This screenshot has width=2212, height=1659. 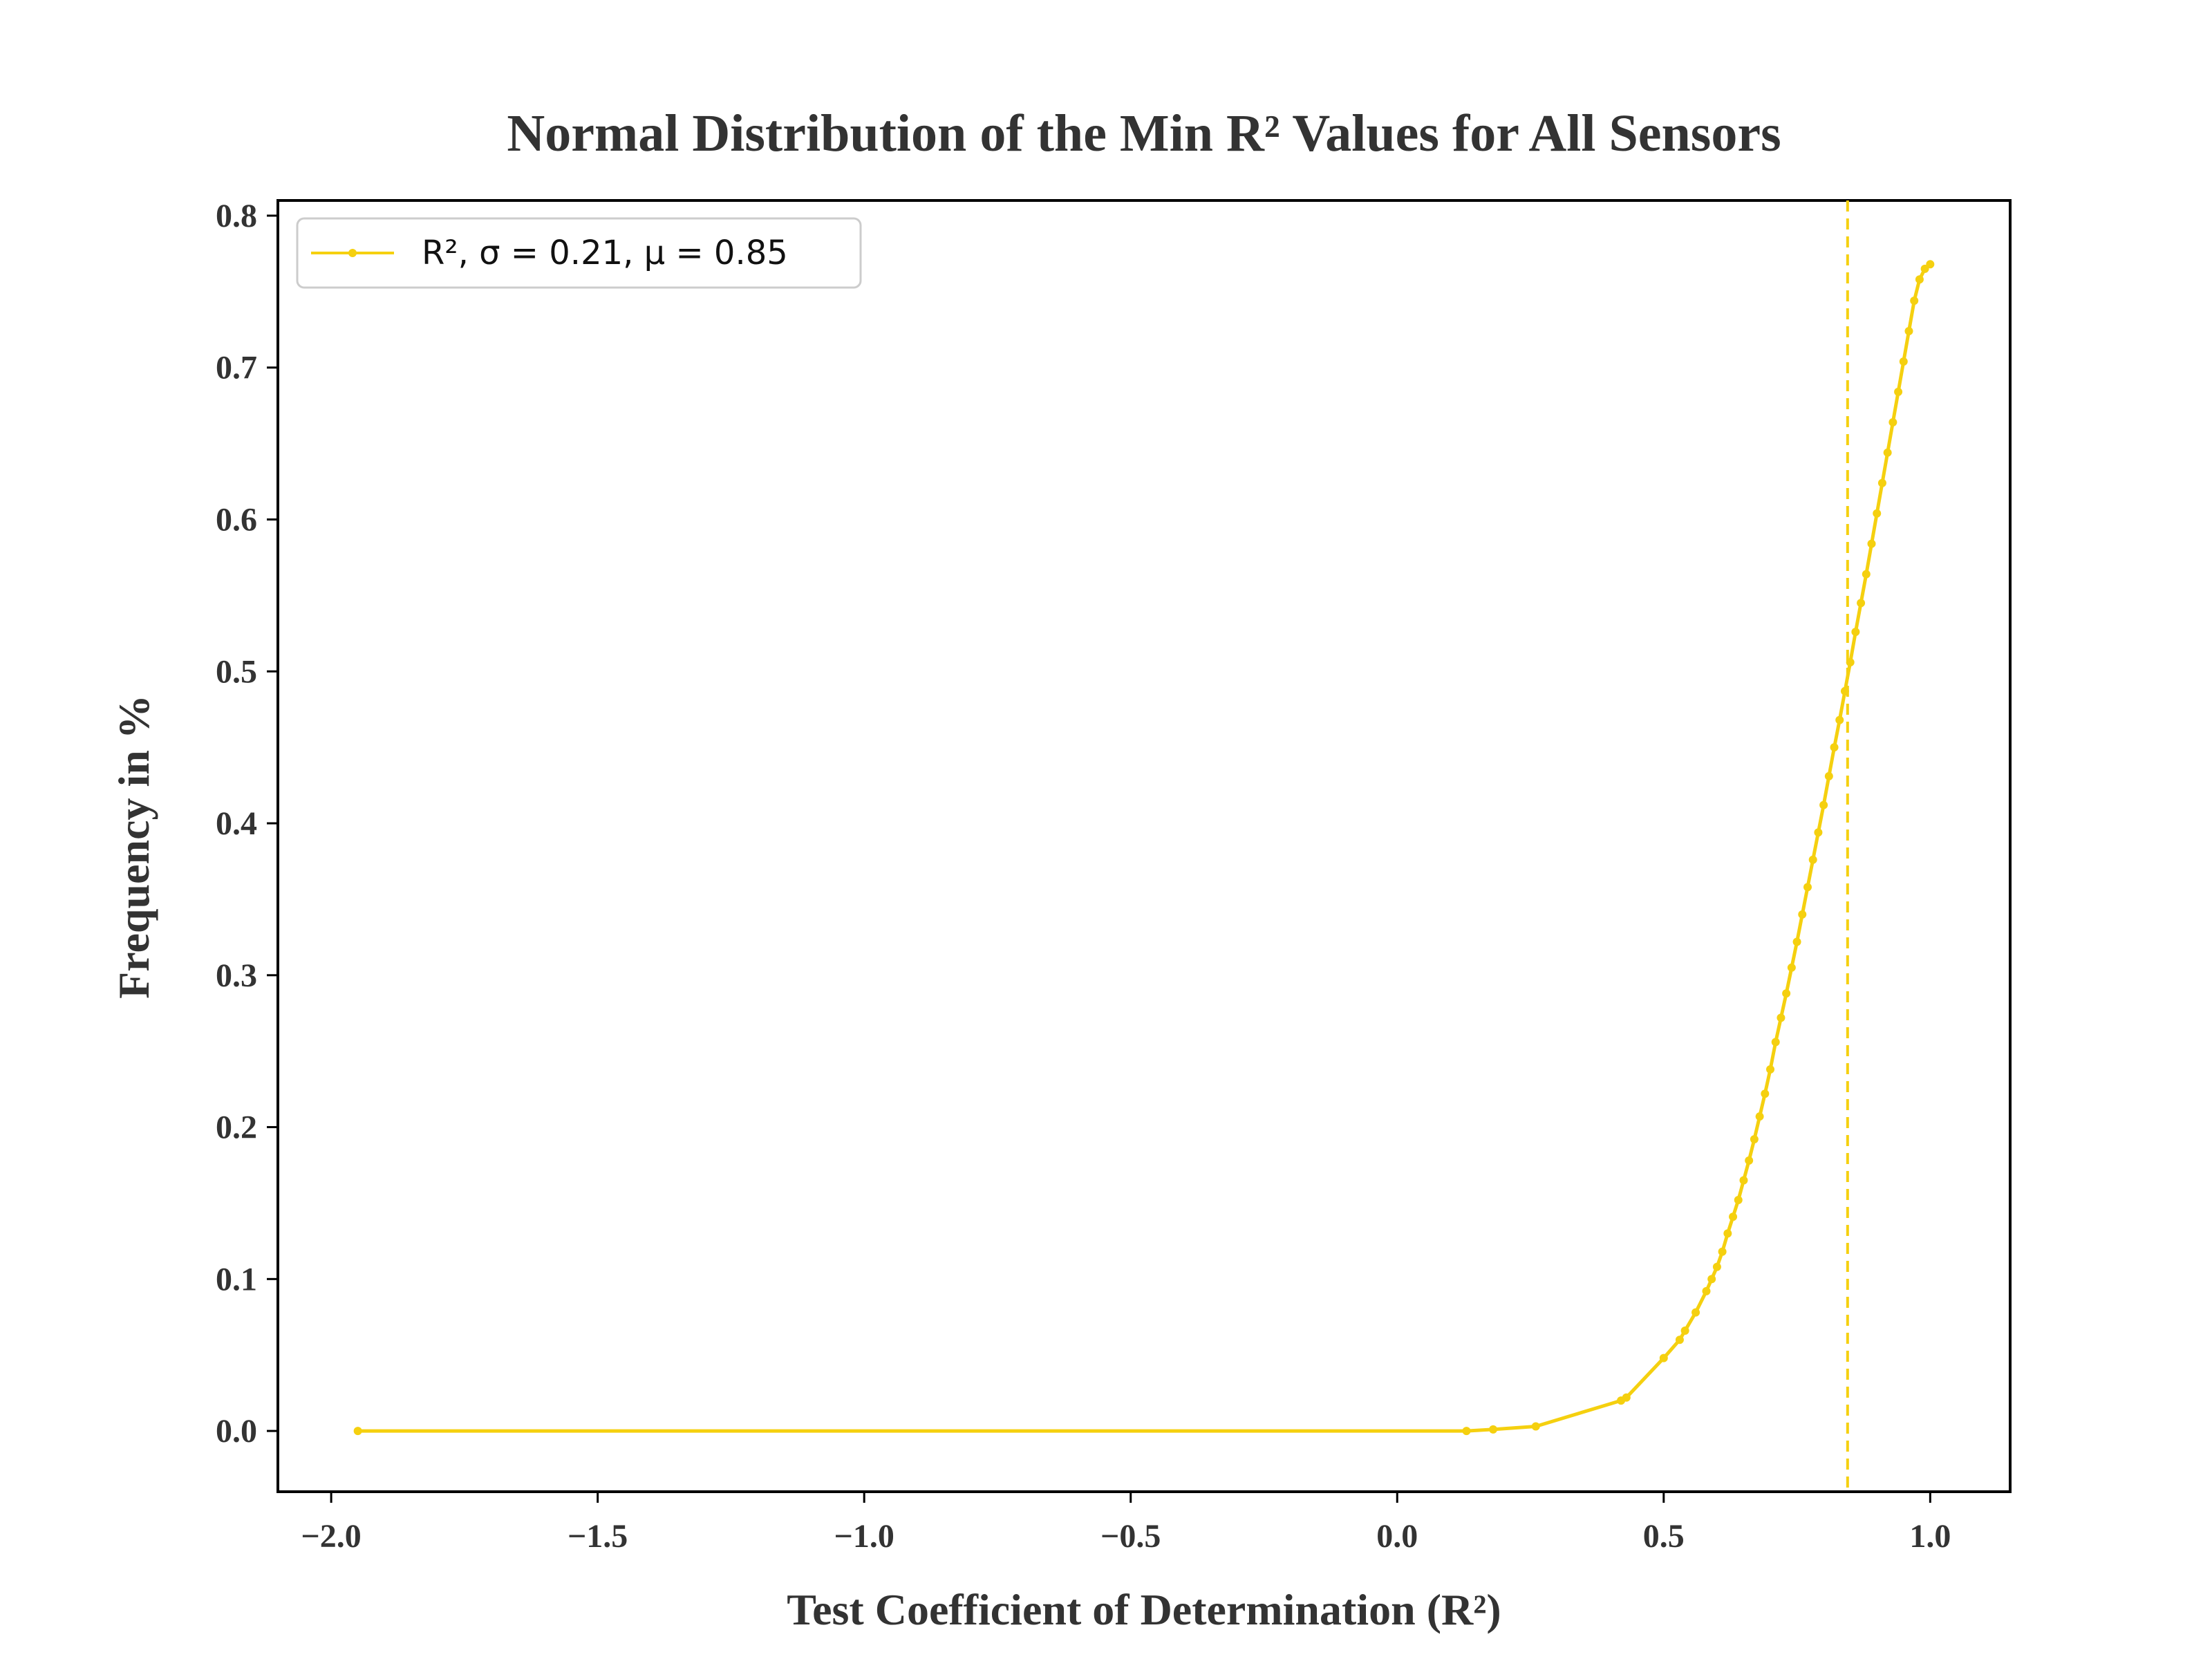 What do you see at coordinates (1144, 1610) in the screenshot?
I see `x-axis-label: Test Coefficient of Determination (R²)` at bounding box center [1144, 1610].